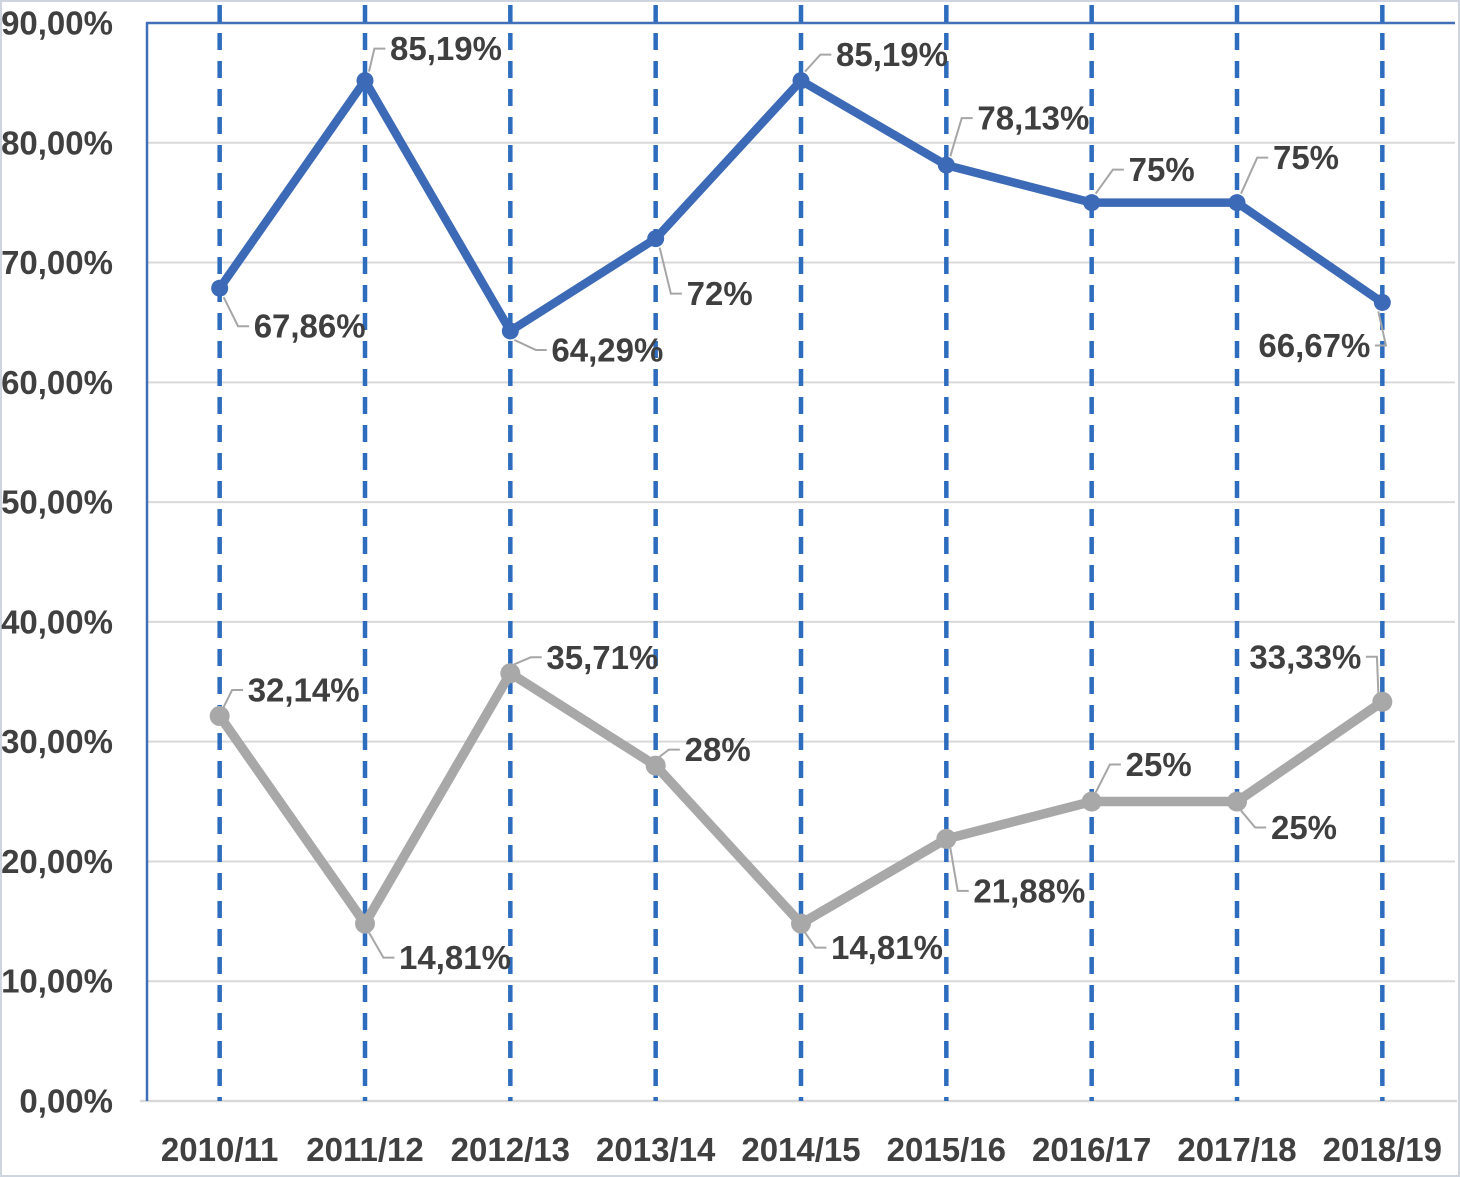 The image size is (1460, 1177). What do you see at coordinates (66, 1101) in the screenshot?
I see `y-axis-tick-label: 0,00%` at bounding box center [66, 1101].